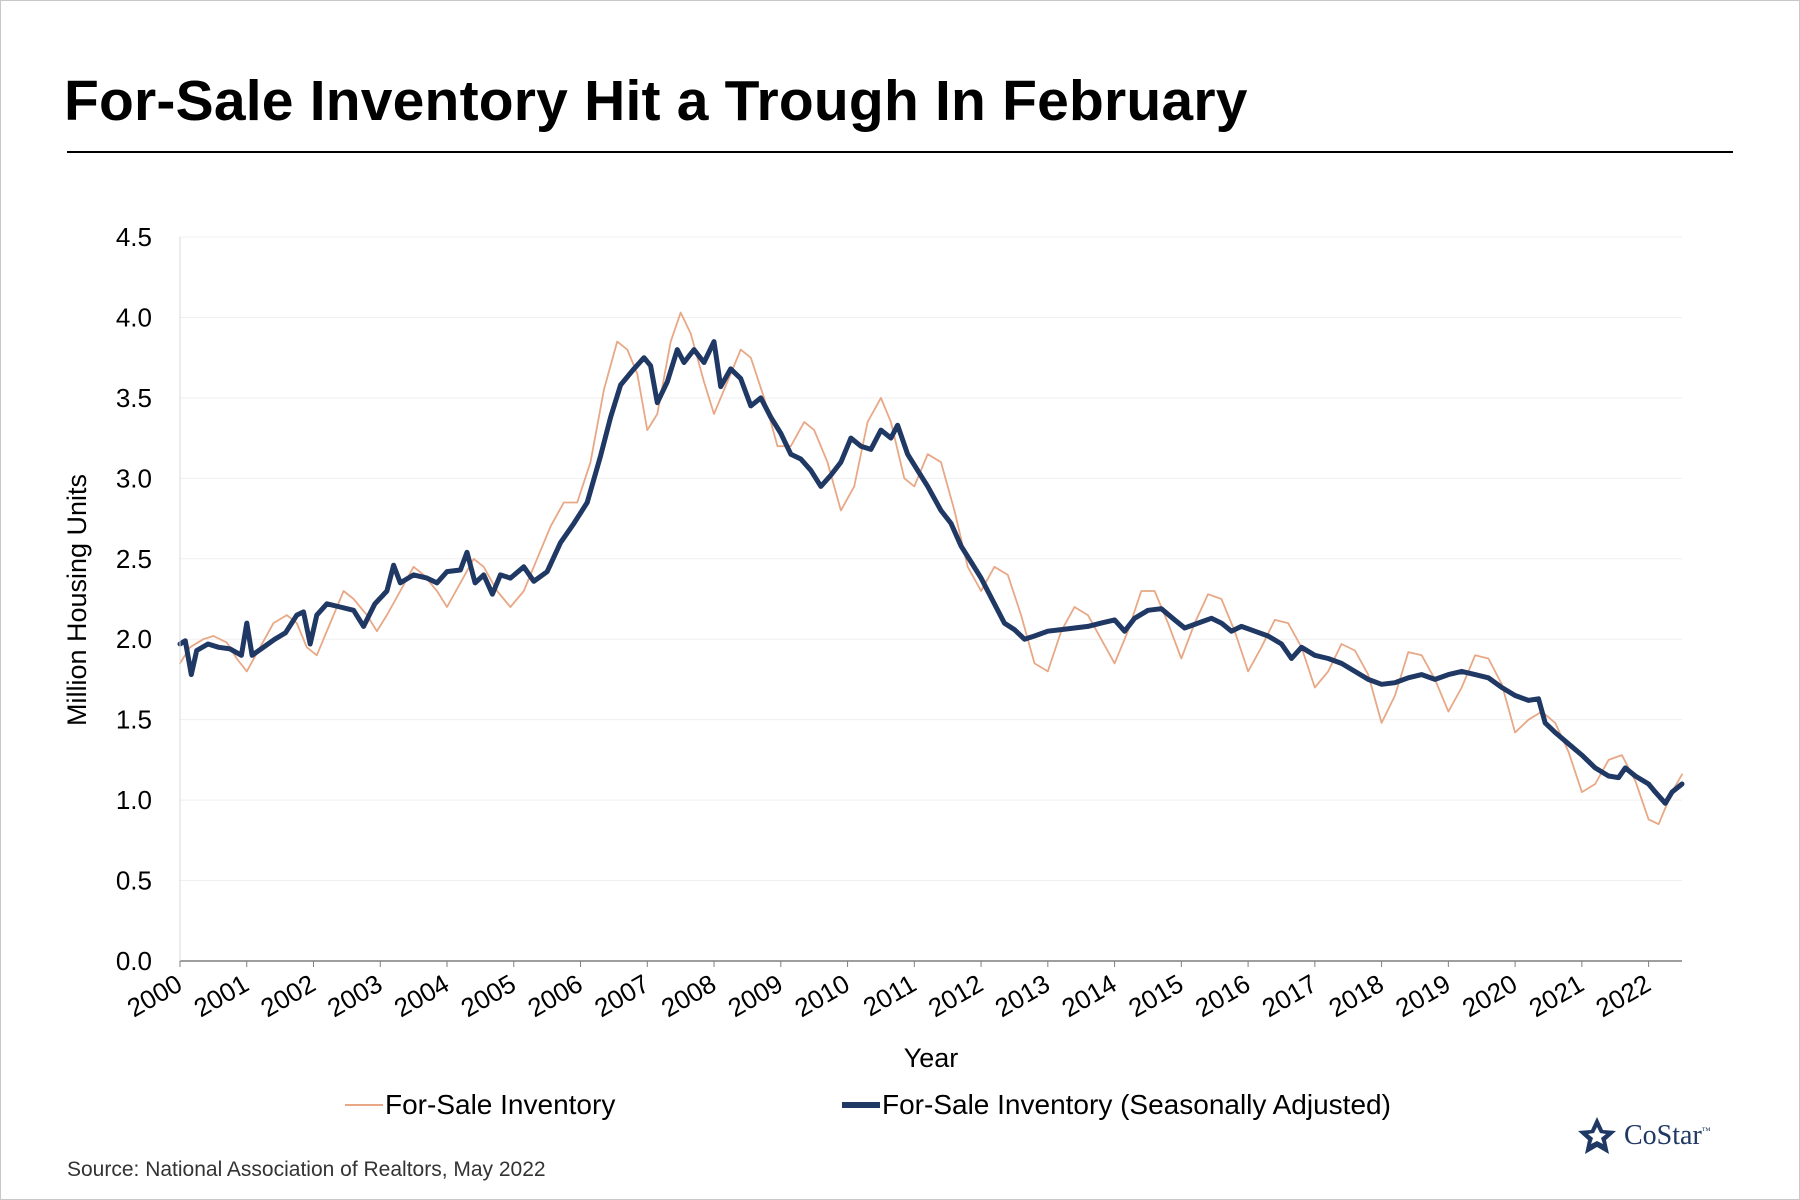 This screenshot has width=1800, height=1200. Describe the element at coordinates (1222, 995) in the screenshot. I see `x-tick-label: 2016` at that location.